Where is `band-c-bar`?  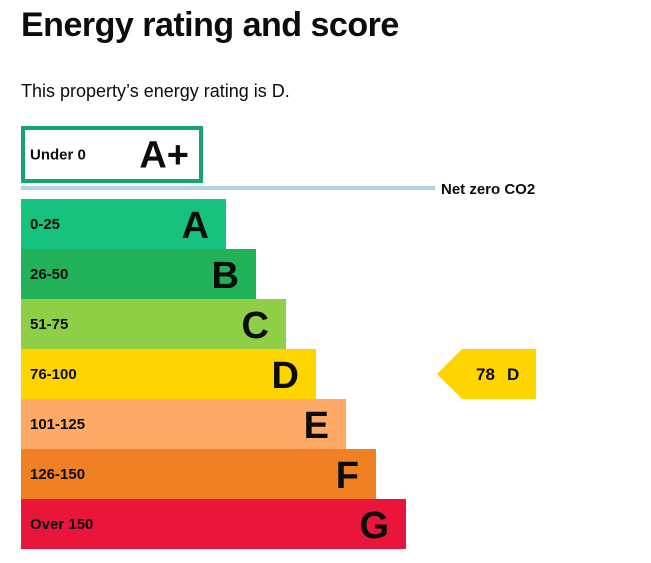 band-c-bar is located at coordinates (153, 324).